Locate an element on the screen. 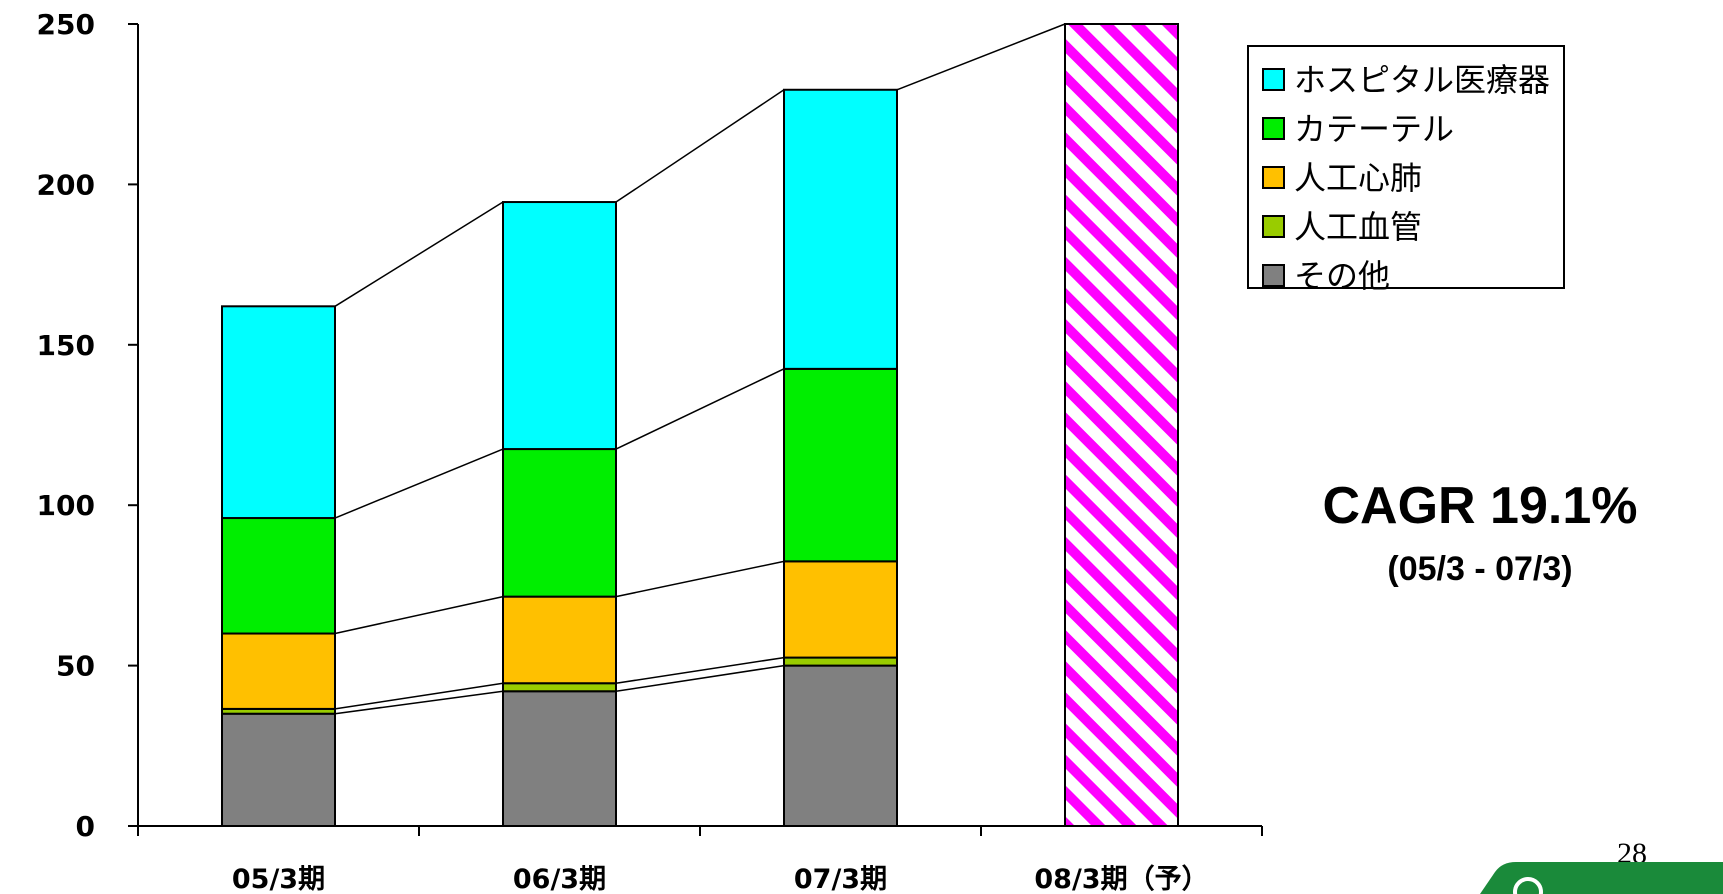 The image size is (1723, 894). cagr-subtitle: (05/3 - 07/3) is located at coordinates (1479, 569).